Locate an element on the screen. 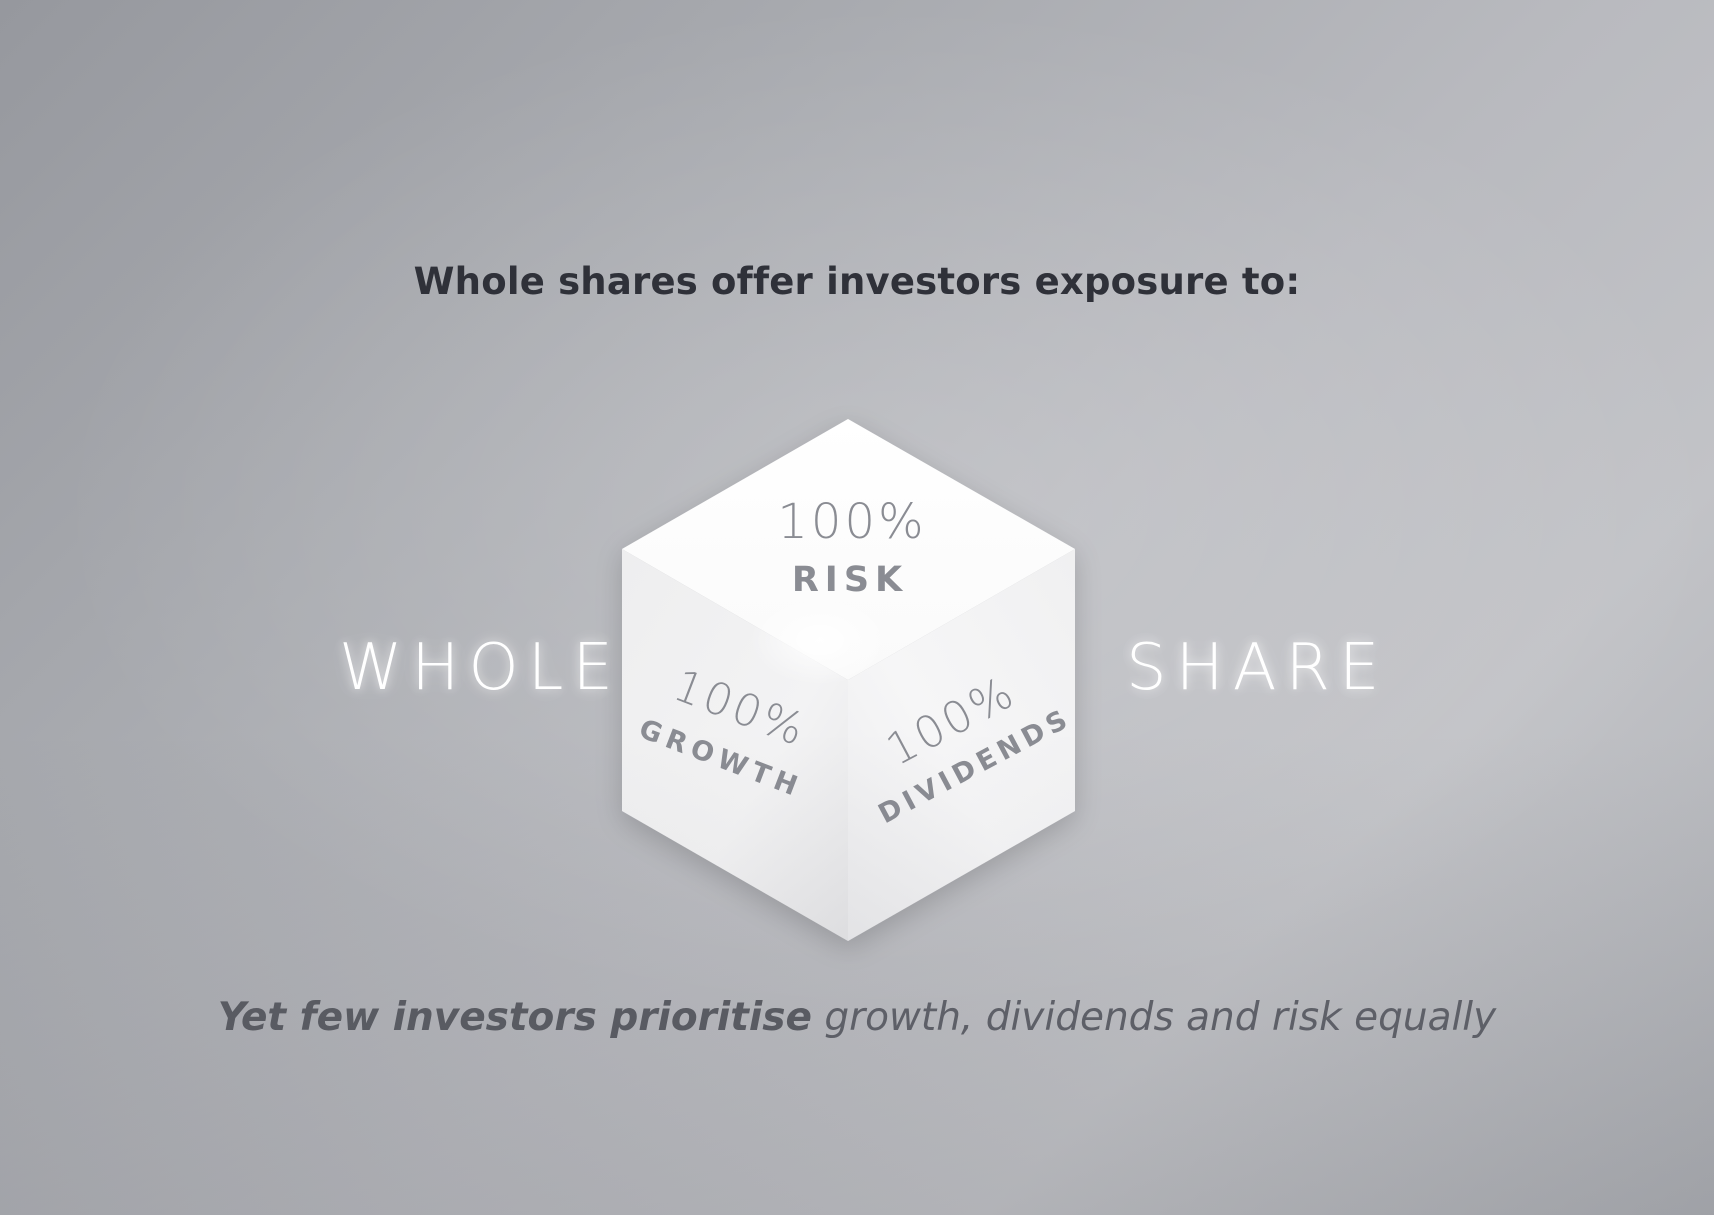 The image size is (1714, 1215). footer-bold-text: Yet few investors prioritise is located at coordinates (514, 1017).